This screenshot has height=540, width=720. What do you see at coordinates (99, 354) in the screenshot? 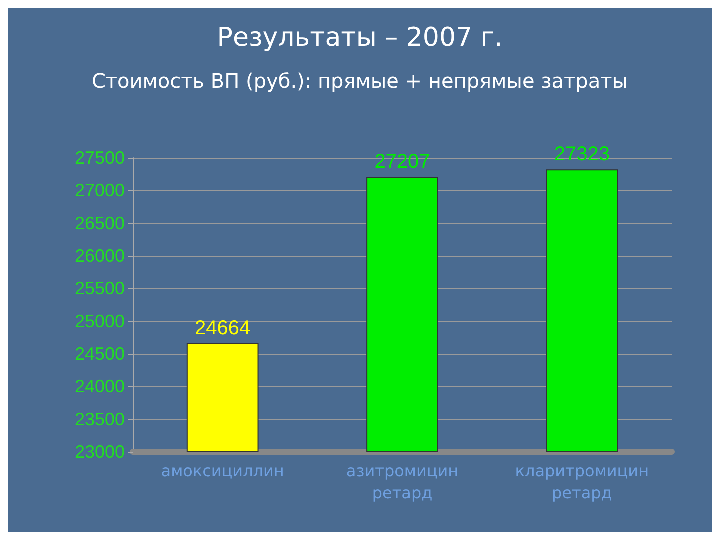
I see `y-tick-label: 24500` at bounding box center [99, 354].